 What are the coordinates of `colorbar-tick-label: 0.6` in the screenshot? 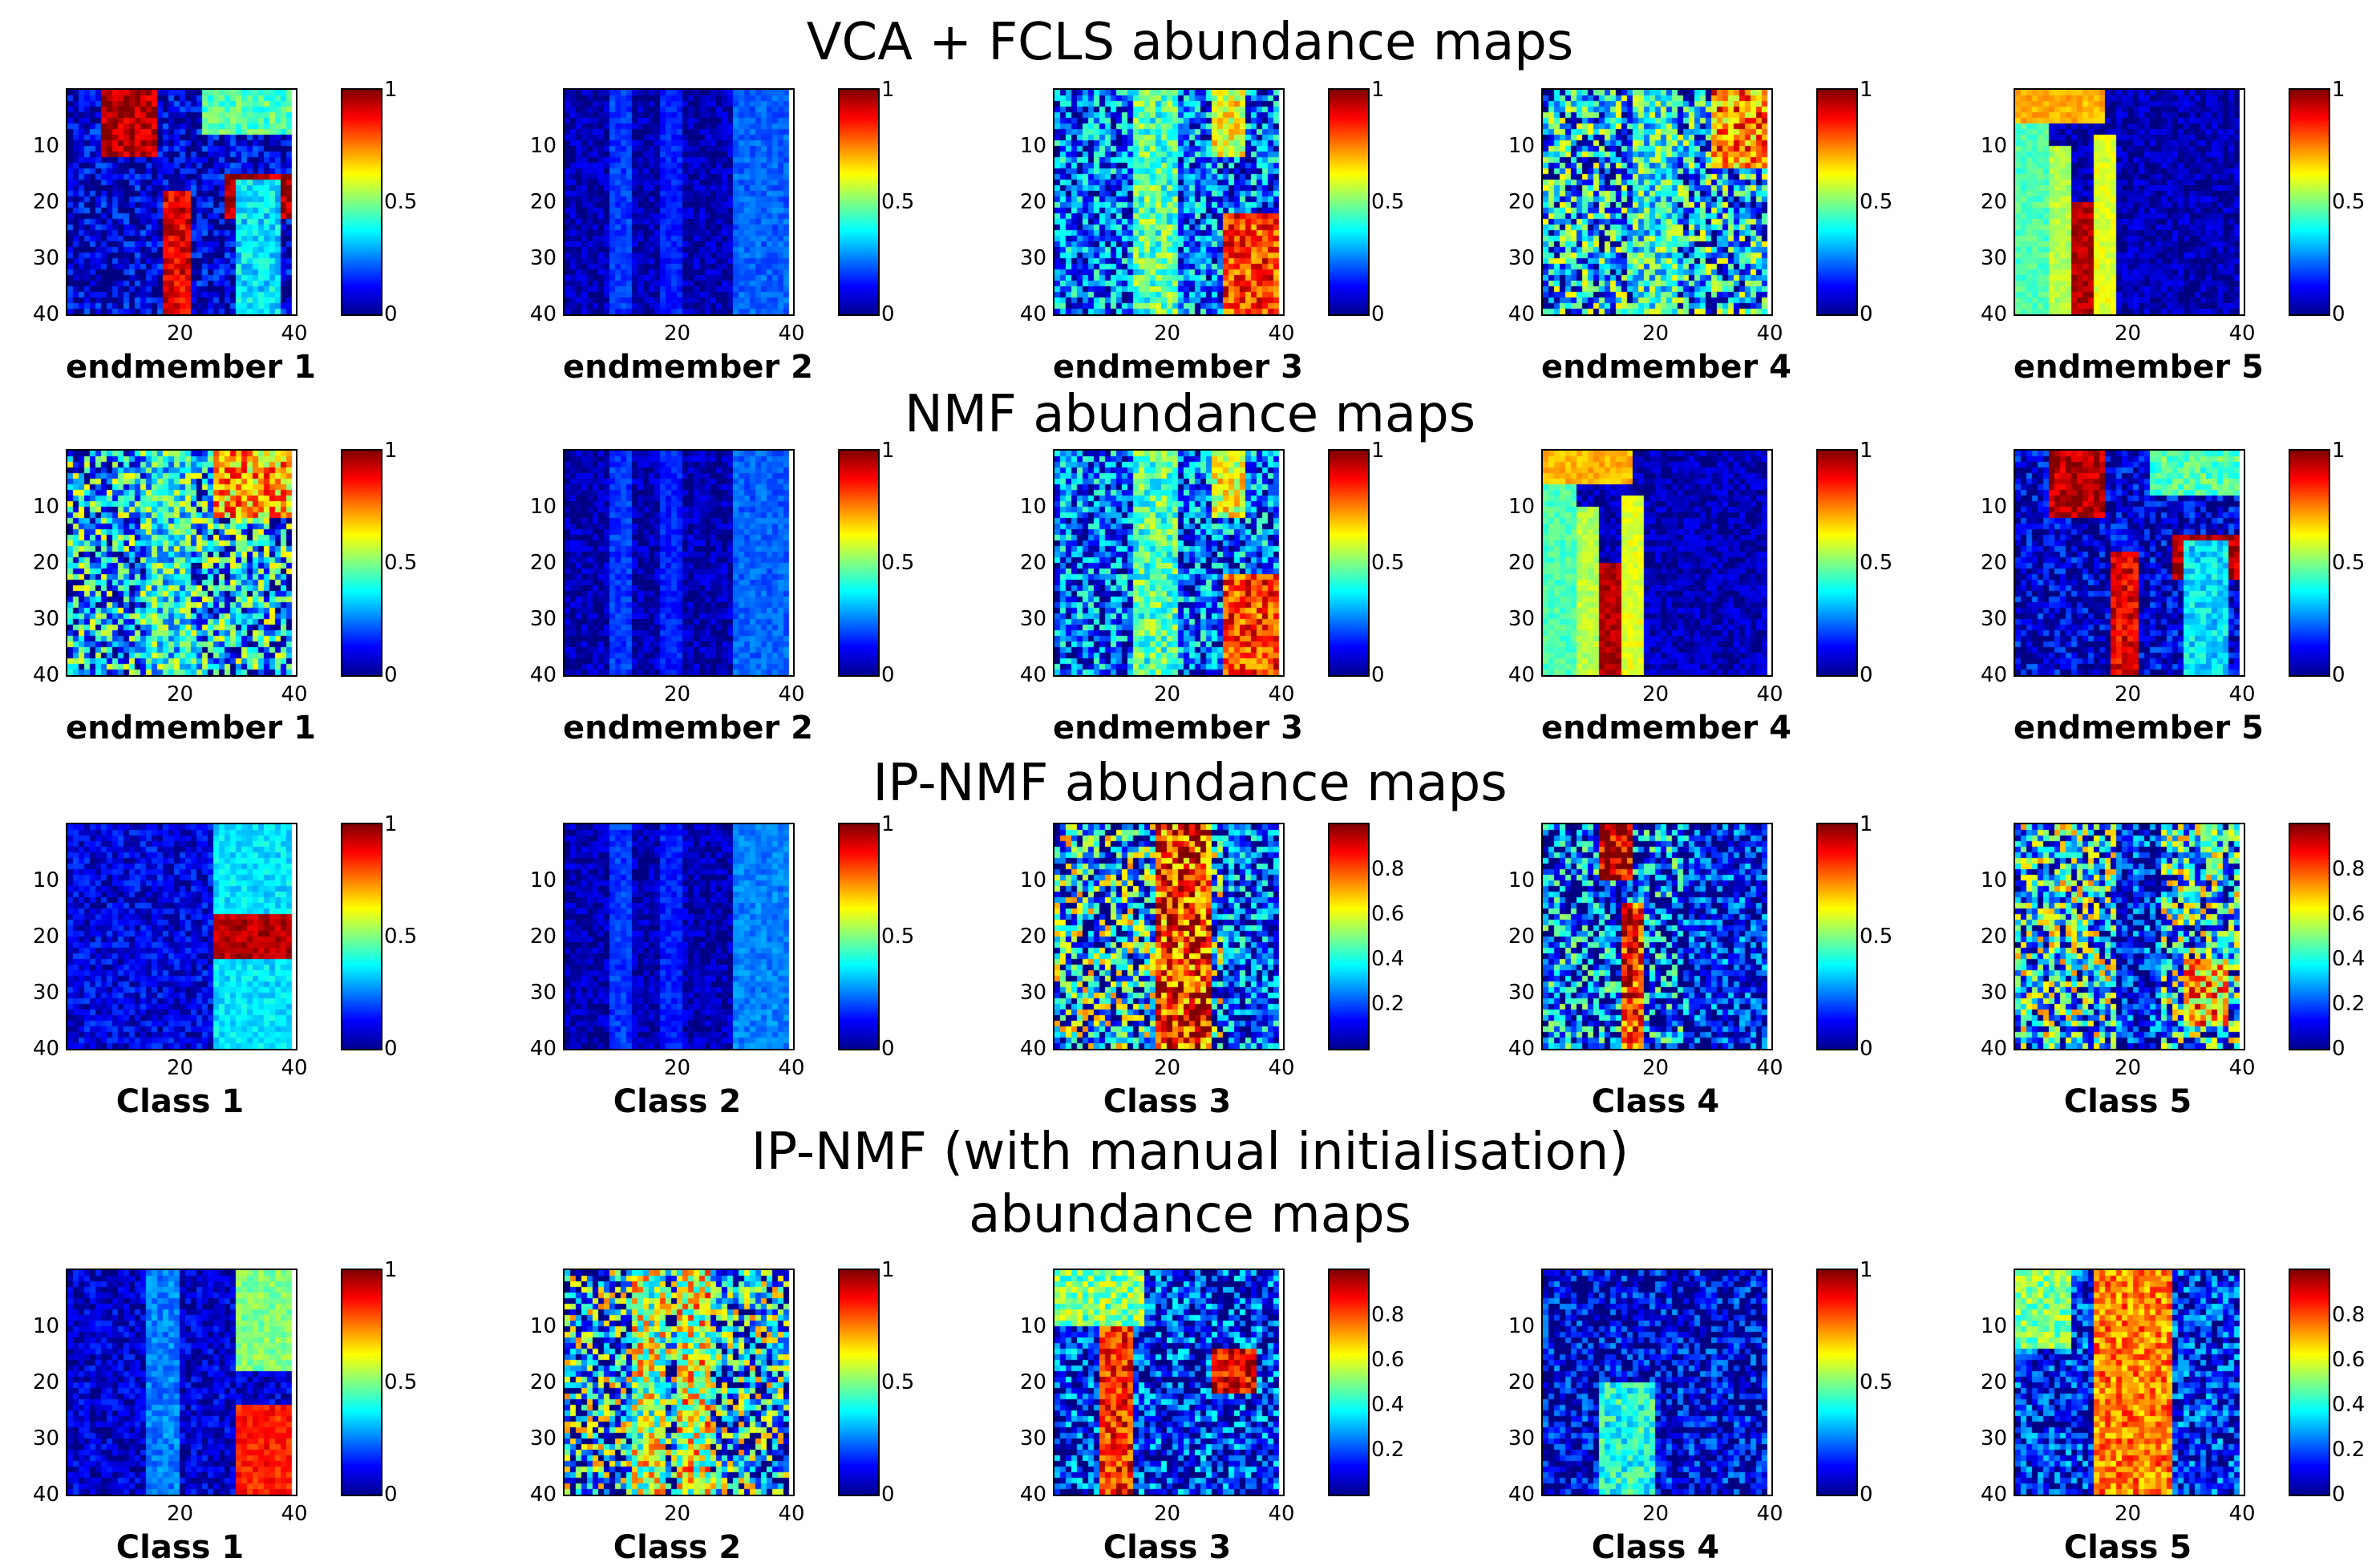 It's located at (1388, 914).